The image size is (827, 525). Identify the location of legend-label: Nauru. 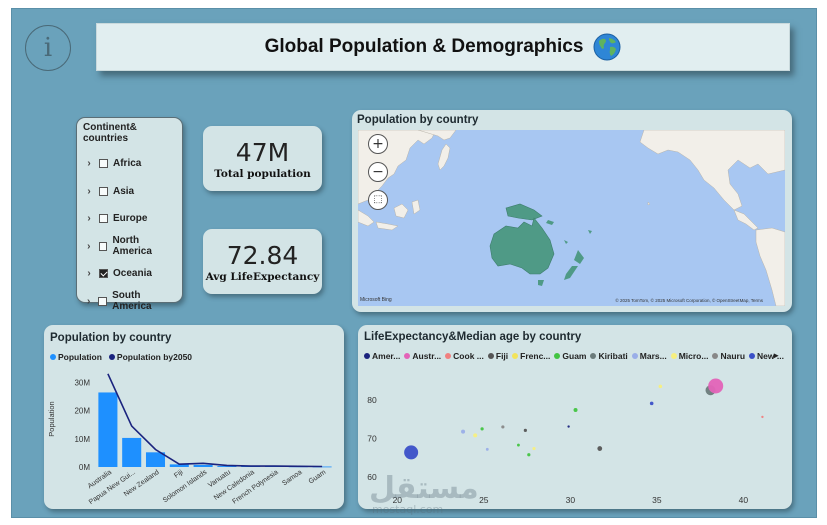
(733, 356).